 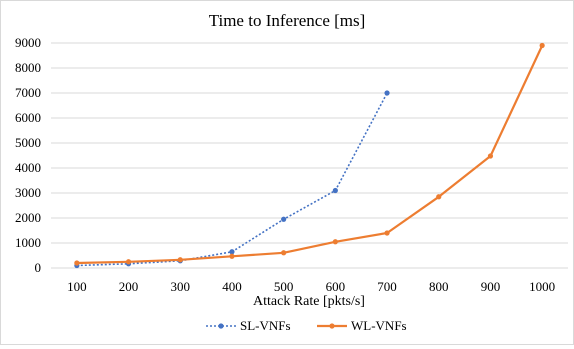 I want to click on y-tick-label: 5000, so click(x=28, y=142).